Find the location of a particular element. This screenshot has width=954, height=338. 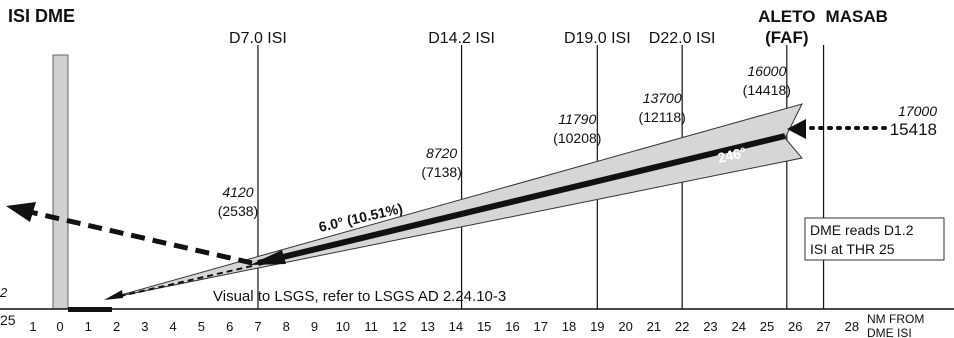

axis-tick-label: 11 is located at coordinates (371, 326).